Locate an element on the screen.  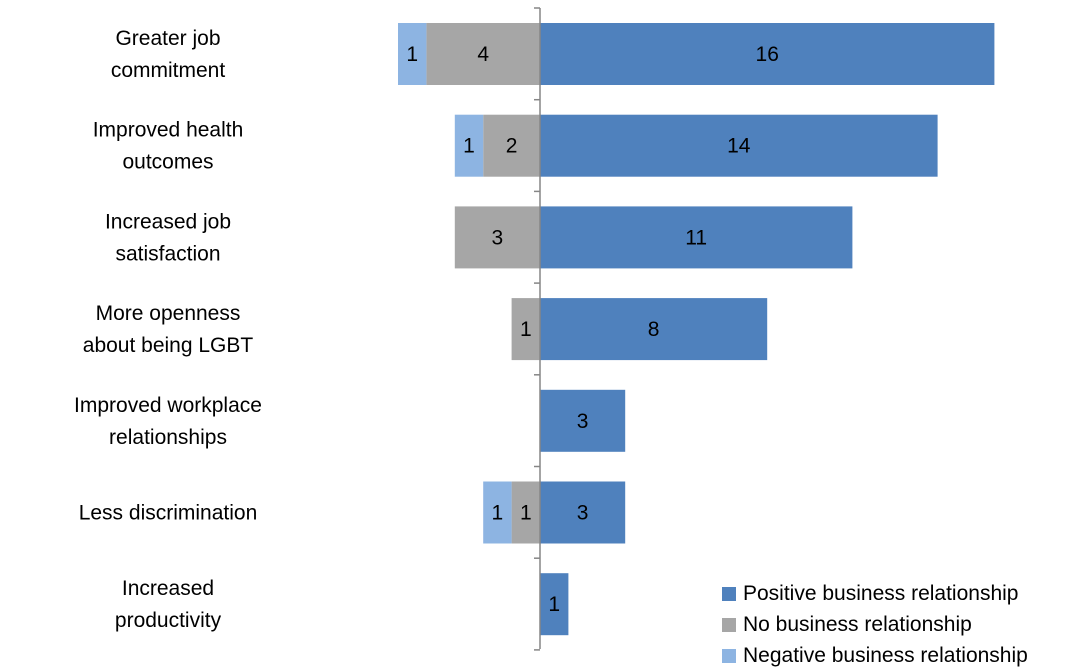
bar-s2-c5 is located at coordinates (497, 512).